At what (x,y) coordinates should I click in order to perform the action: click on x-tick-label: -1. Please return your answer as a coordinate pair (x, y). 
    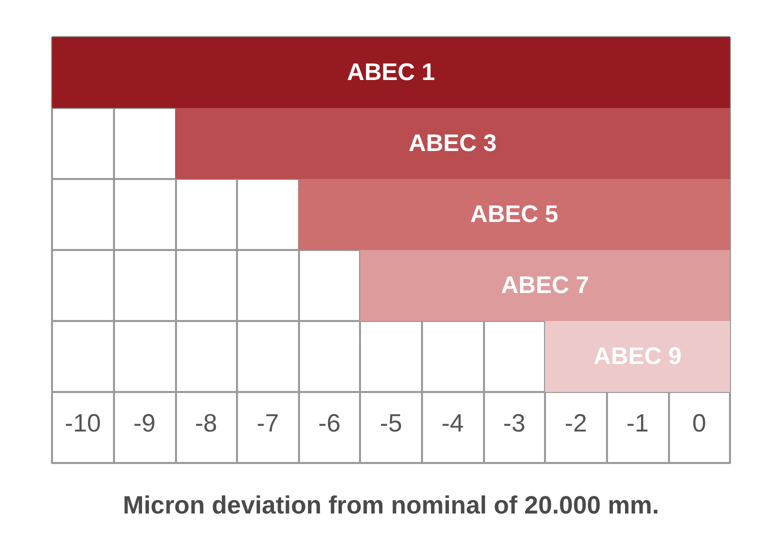
    Looking at the image, I should click on (637, 424).